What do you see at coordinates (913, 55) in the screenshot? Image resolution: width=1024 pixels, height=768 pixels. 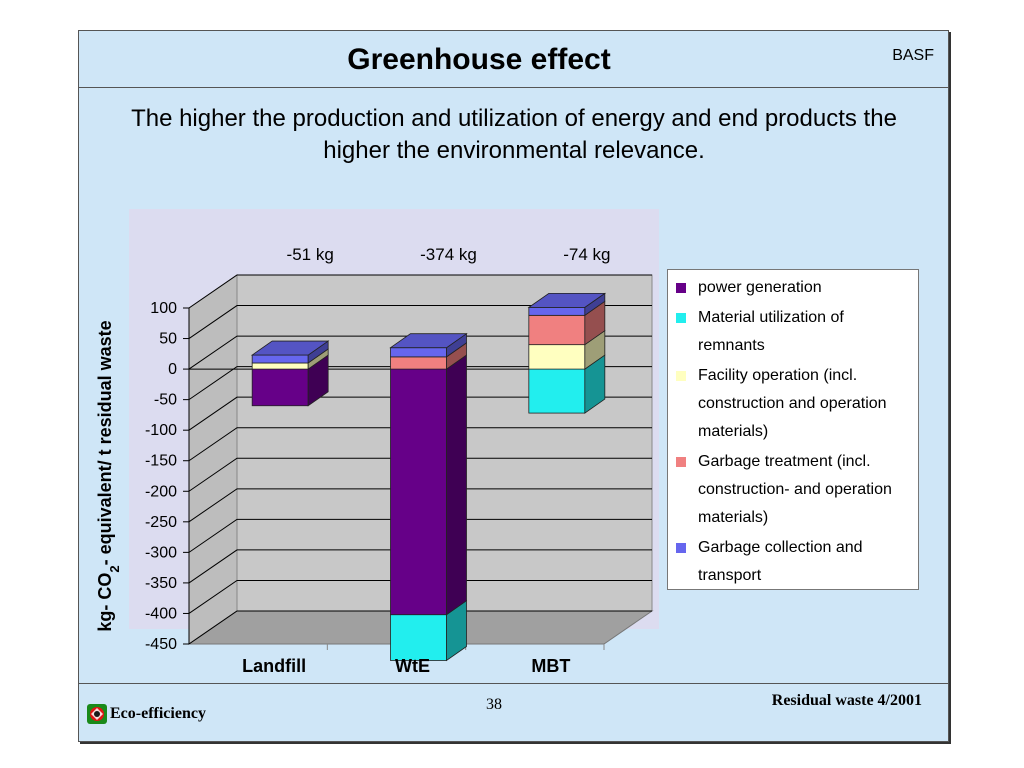 I see `brand-label: BASF` at bounding box center [913, 55].